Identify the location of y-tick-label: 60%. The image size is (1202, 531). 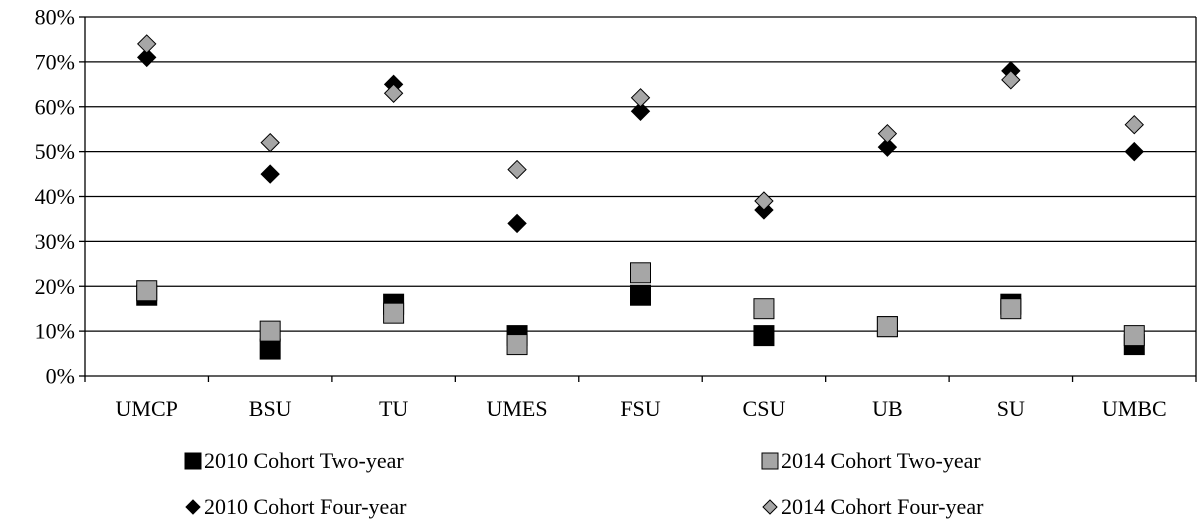
(55, 106).